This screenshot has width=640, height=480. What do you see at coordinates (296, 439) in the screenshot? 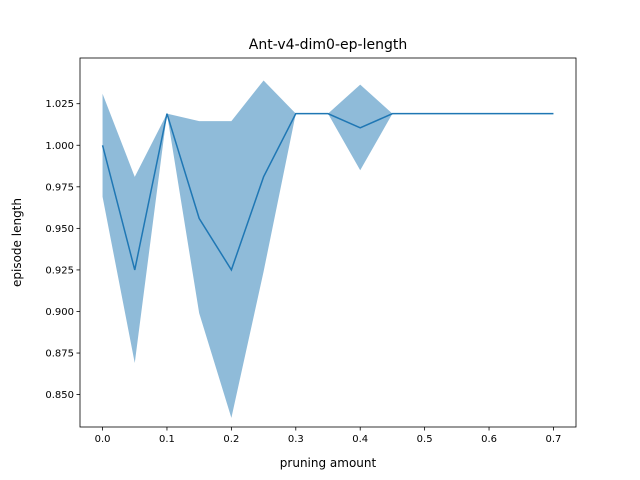
I see `x-tick-label: 0.3` at bounding box center [296, 439].